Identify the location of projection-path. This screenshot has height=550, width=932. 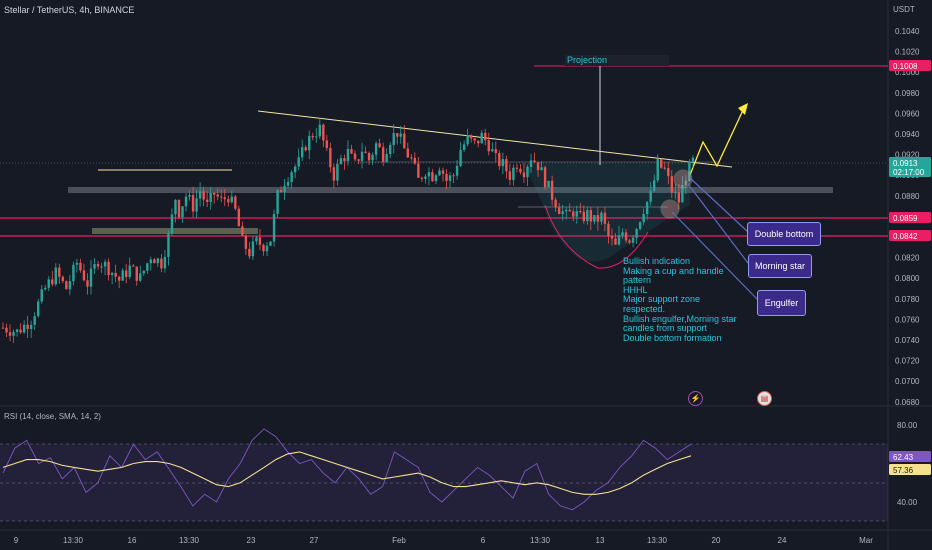
(717, 141).